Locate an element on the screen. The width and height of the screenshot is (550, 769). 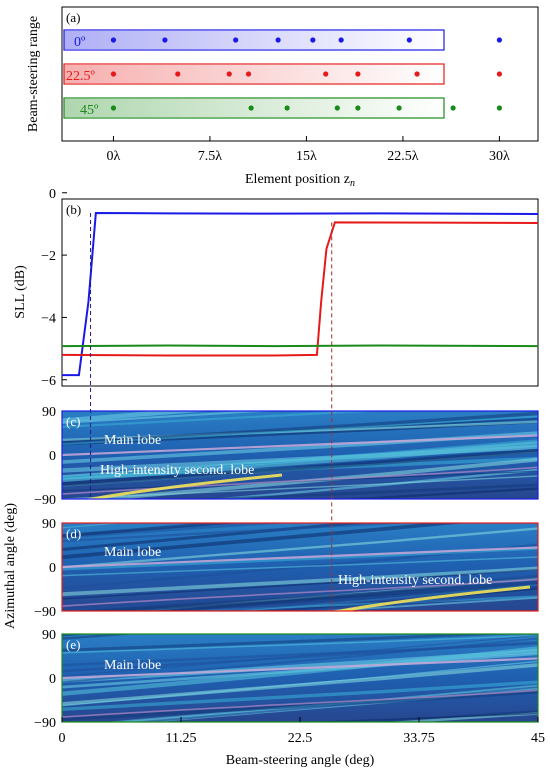
series-label-45deg: 45º is located at coordinates (89, 110).